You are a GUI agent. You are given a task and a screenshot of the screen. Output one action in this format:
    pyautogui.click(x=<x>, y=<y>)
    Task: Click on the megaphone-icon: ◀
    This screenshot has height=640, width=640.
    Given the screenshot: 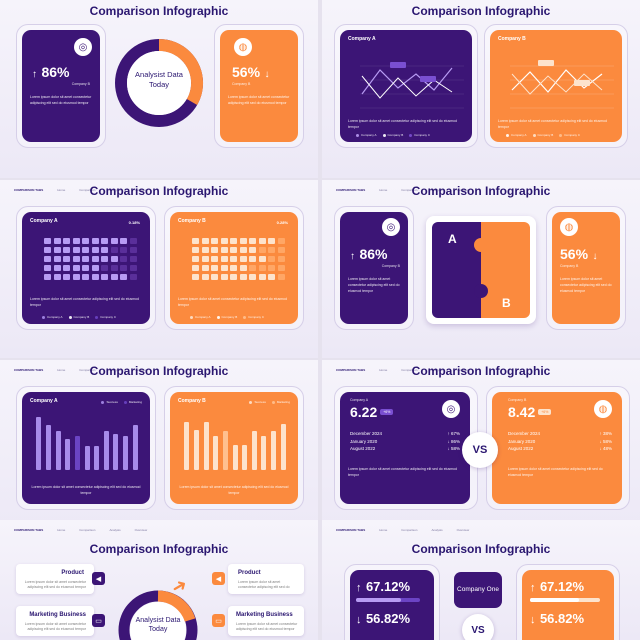 What is the action you would take?
    pyautogui.click(x=98, y=578)
    